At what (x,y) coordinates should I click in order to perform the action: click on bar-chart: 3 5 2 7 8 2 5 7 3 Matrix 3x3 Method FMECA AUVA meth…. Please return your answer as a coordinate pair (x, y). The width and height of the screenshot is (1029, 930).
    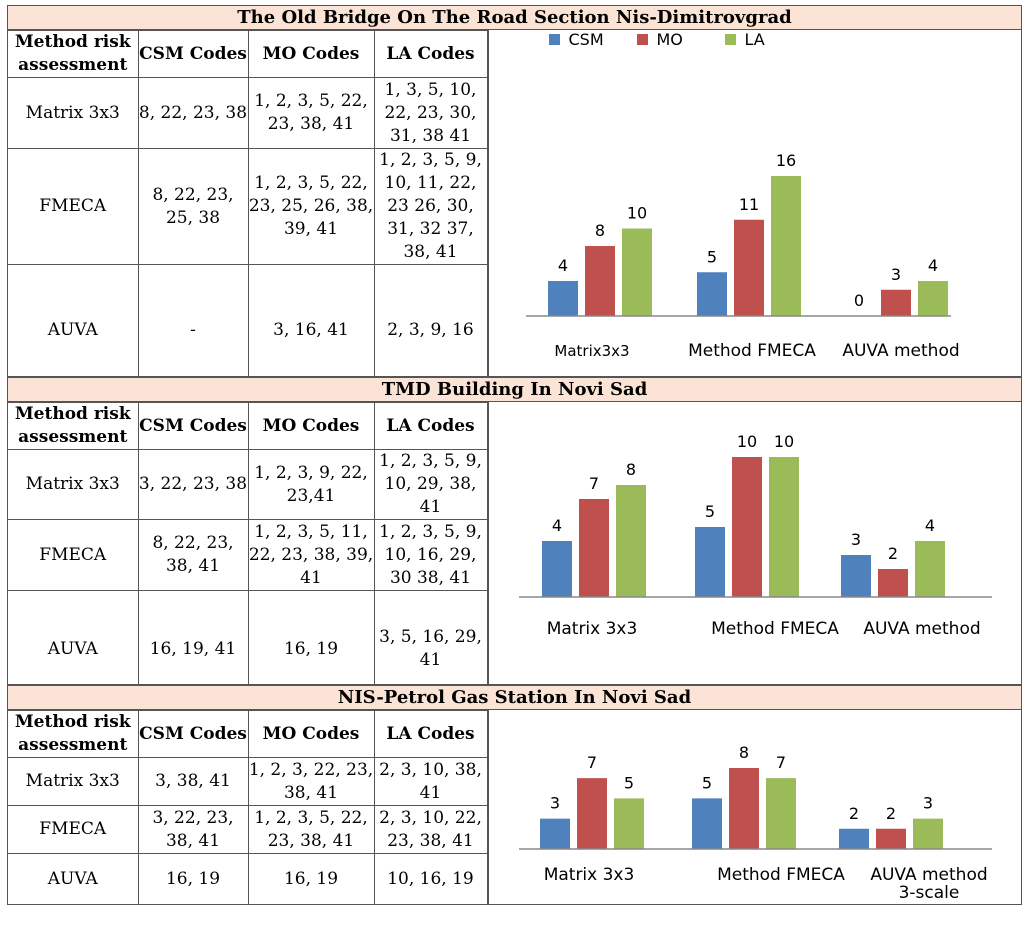
    Looking at the image, I should click on (755, 823).